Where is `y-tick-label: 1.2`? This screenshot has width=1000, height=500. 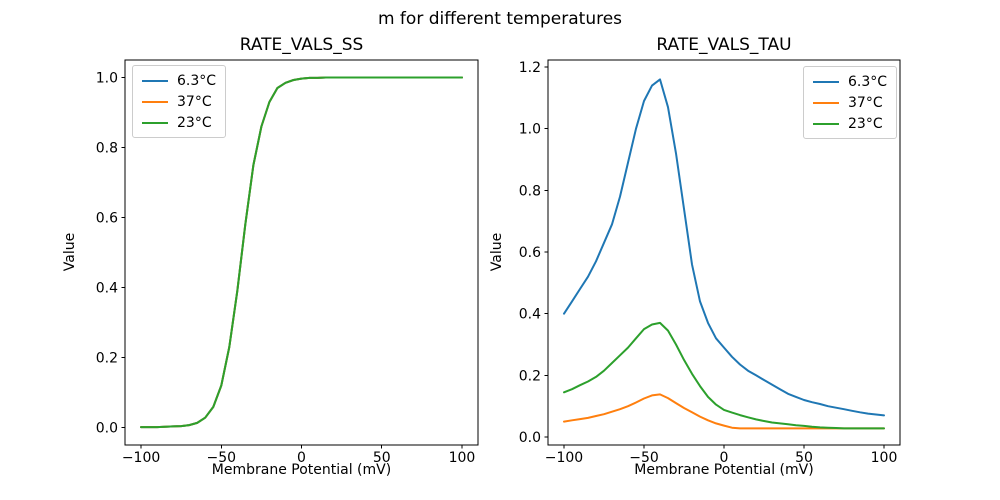 y-tick-label: 1.2 is located at coordinates (530, 68).